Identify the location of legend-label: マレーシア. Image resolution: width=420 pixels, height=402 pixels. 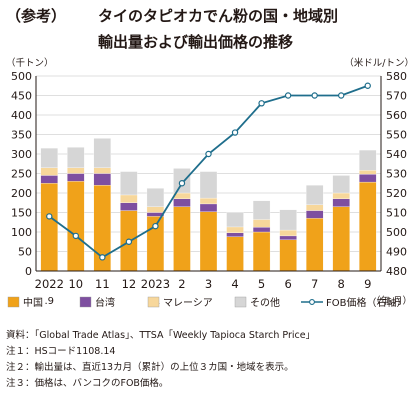
(188, 303).